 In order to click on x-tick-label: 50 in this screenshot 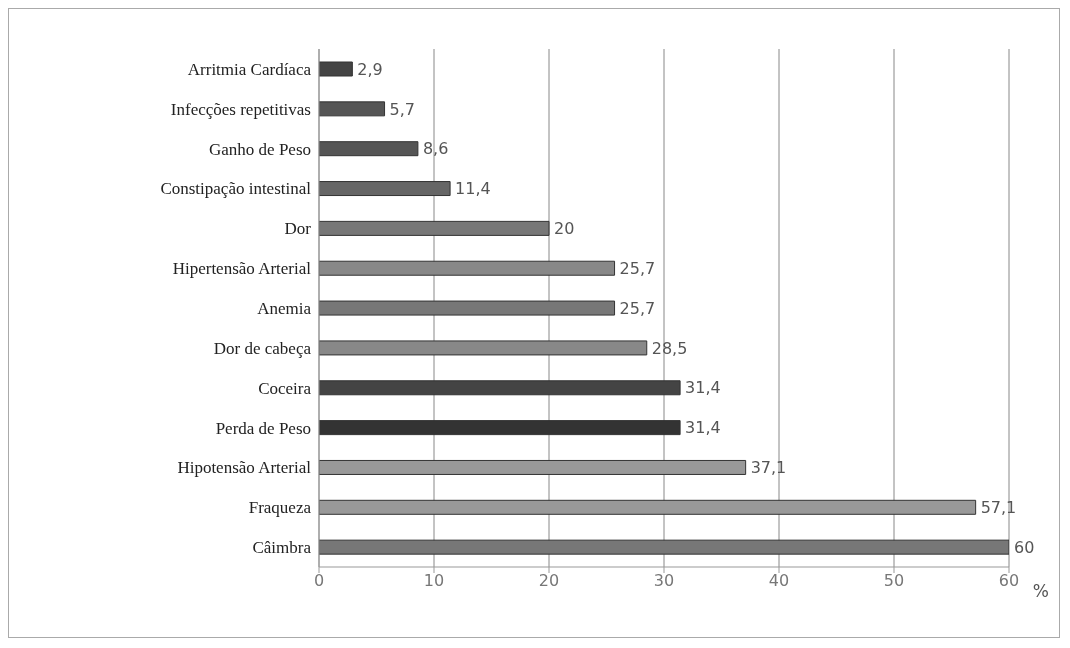, I will do `click(894, 581)`.